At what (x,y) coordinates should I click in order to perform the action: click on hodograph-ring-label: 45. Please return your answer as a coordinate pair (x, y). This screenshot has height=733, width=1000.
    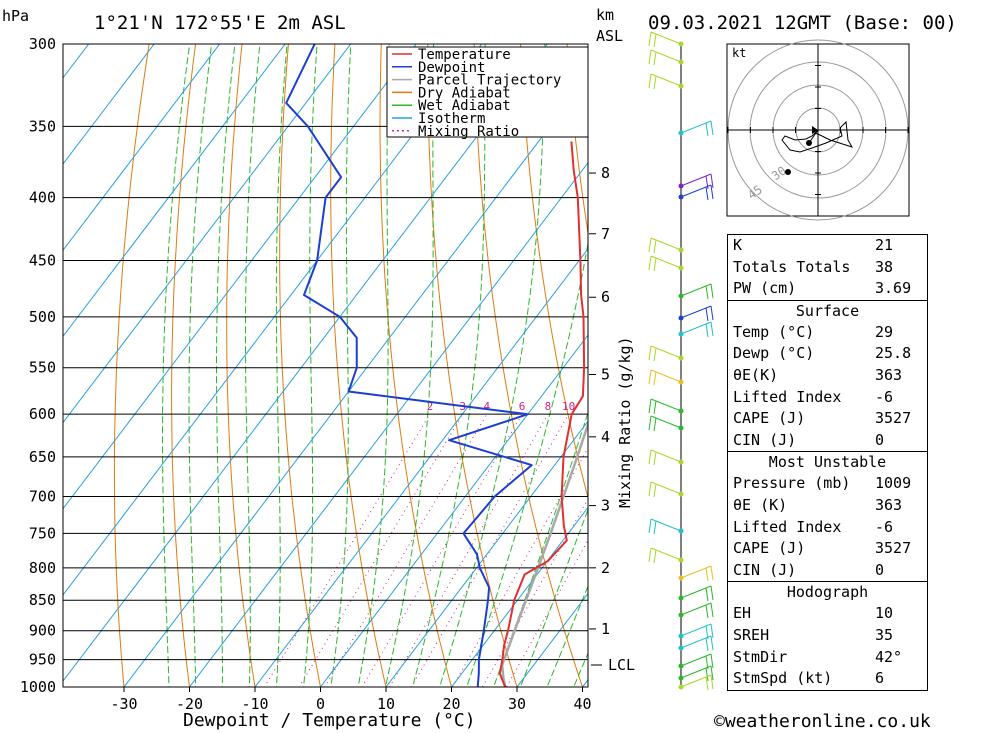
    Looking at the image, I should click on (755, 192).